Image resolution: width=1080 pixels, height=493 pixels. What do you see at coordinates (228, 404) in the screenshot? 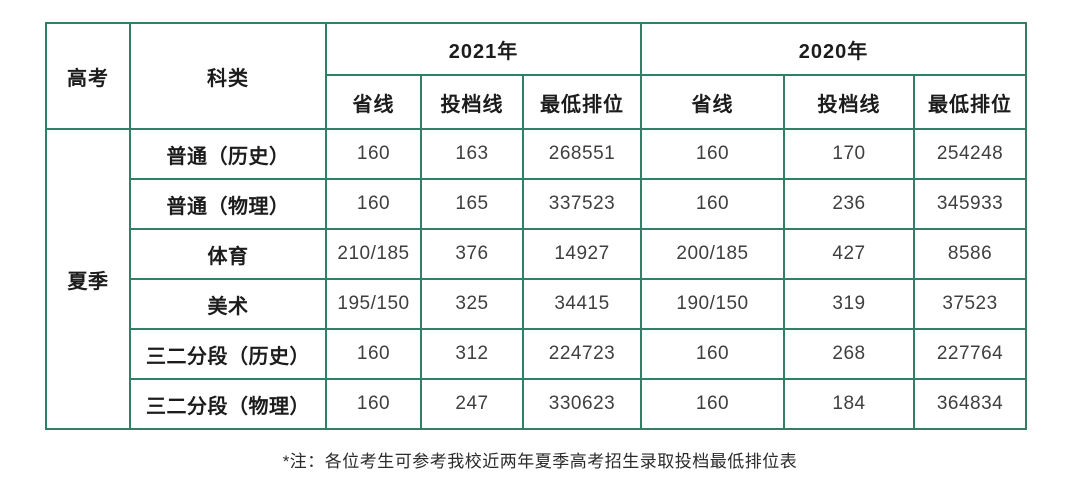
I see `row-category: 三二分段（物理）` at bounding box center [228, 404].